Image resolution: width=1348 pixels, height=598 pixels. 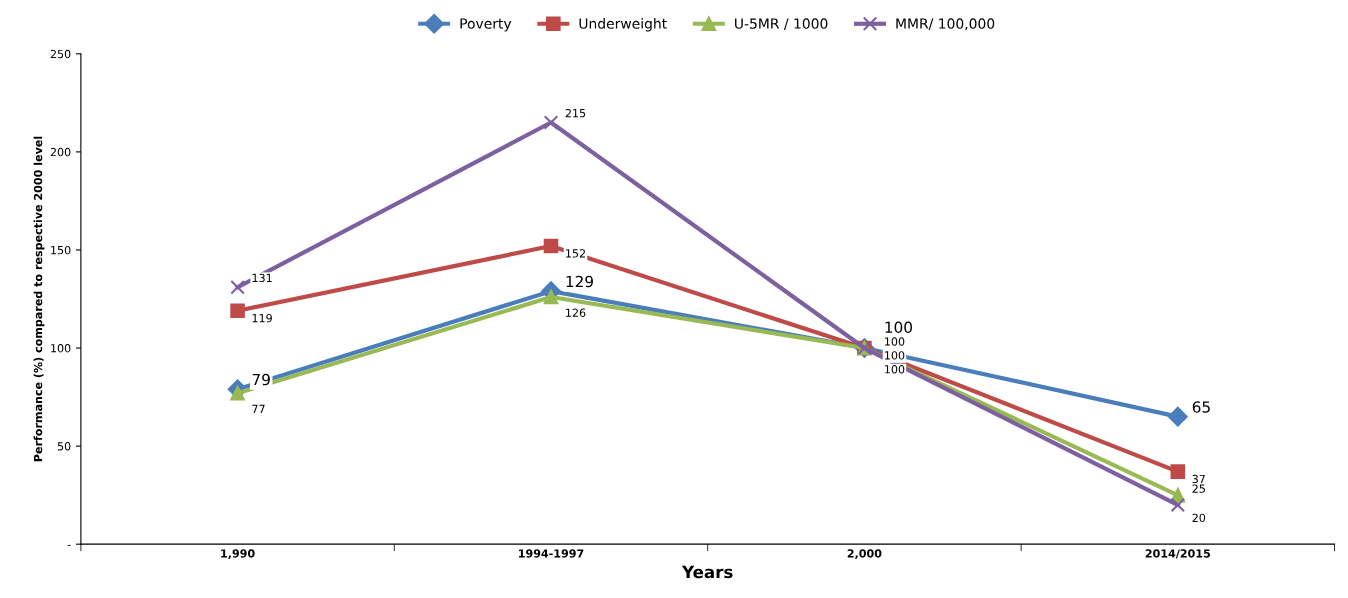 What do you see at coordinates (69, 545) in the screenshot?
I see `y-tick-label: -` at bounding box center [69, 545].